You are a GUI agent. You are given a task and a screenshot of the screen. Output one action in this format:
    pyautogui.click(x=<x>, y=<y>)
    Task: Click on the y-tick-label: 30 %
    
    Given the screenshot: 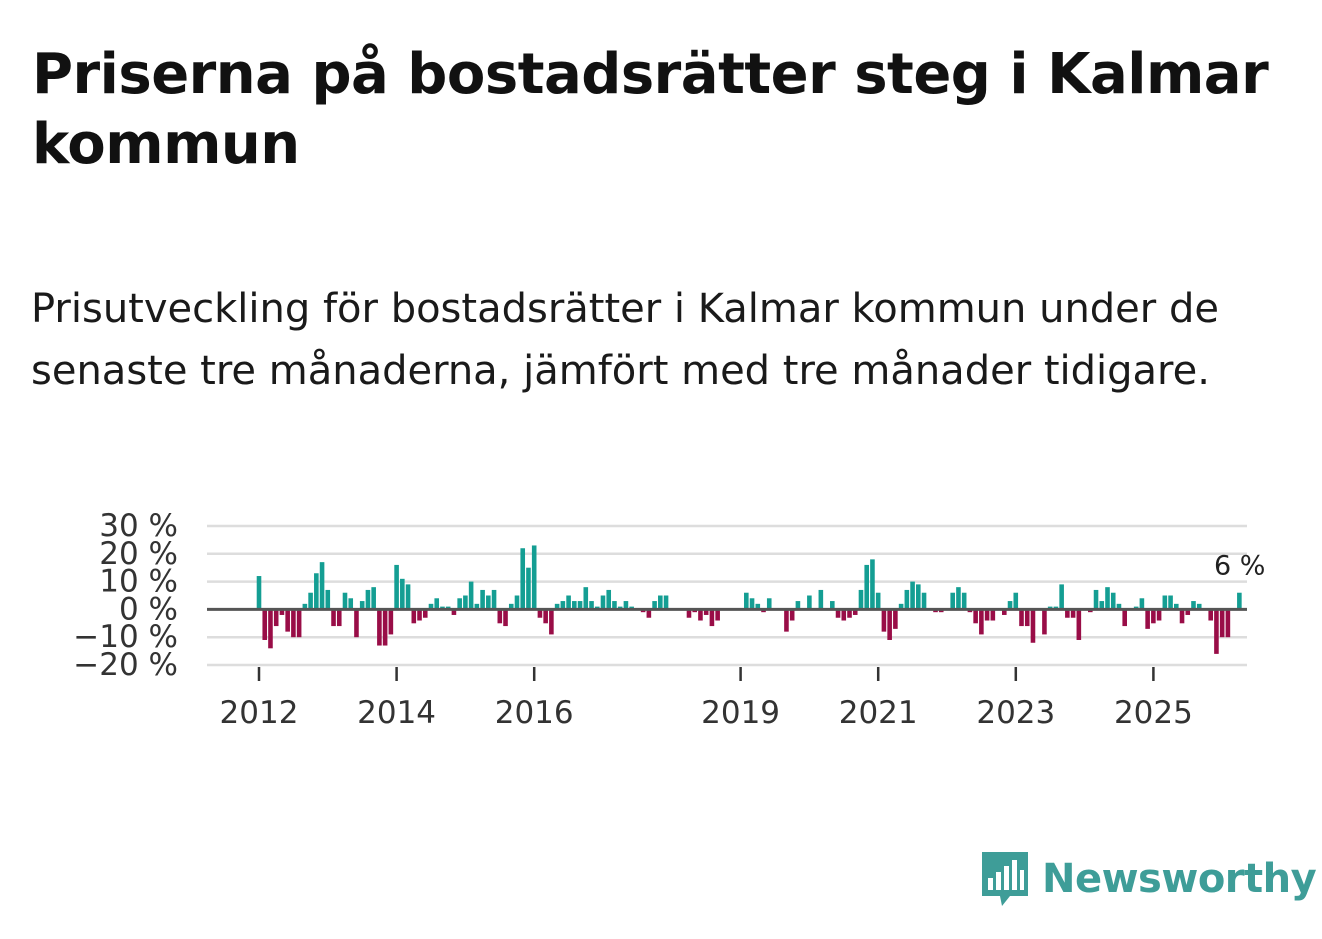 What is the action you would take?
    pyautogui.click(x=138, y=526)
    